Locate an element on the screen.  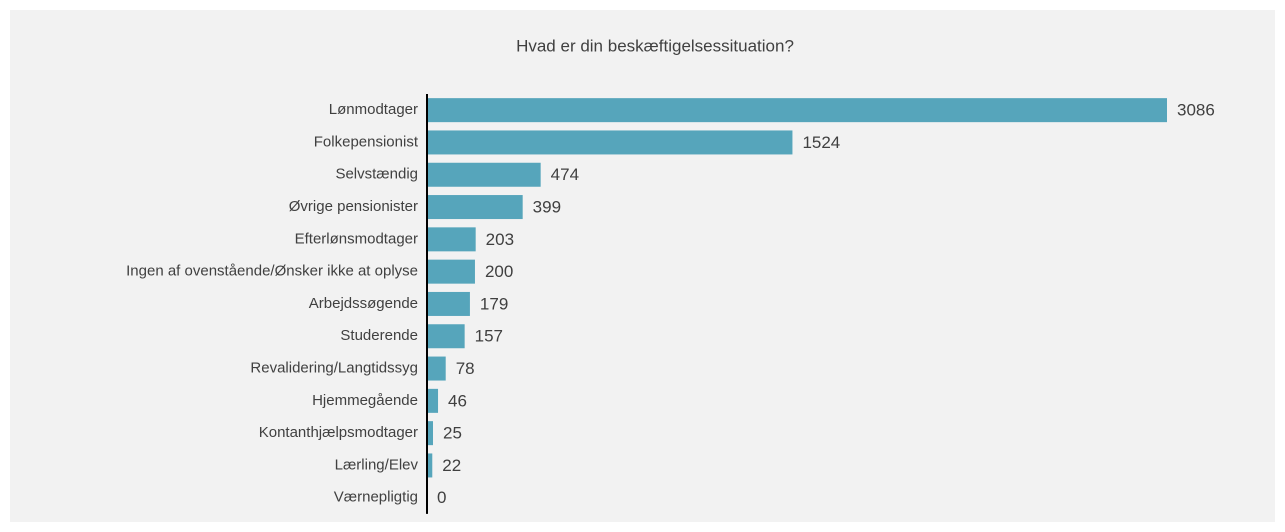
category-label: Lønmodtager is located at coordinates (373, 109).